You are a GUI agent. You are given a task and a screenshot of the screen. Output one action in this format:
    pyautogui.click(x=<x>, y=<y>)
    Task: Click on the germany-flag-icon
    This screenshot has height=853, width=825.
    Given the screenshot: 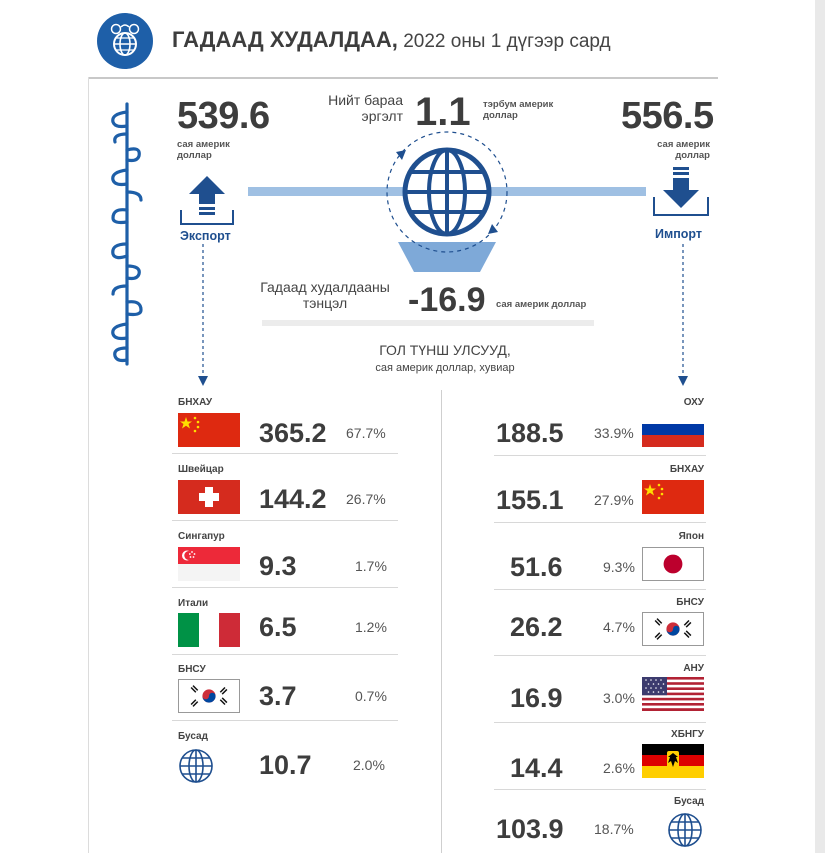 What is the action you would take?
    pyautogui.click(x=673, y=761)
    